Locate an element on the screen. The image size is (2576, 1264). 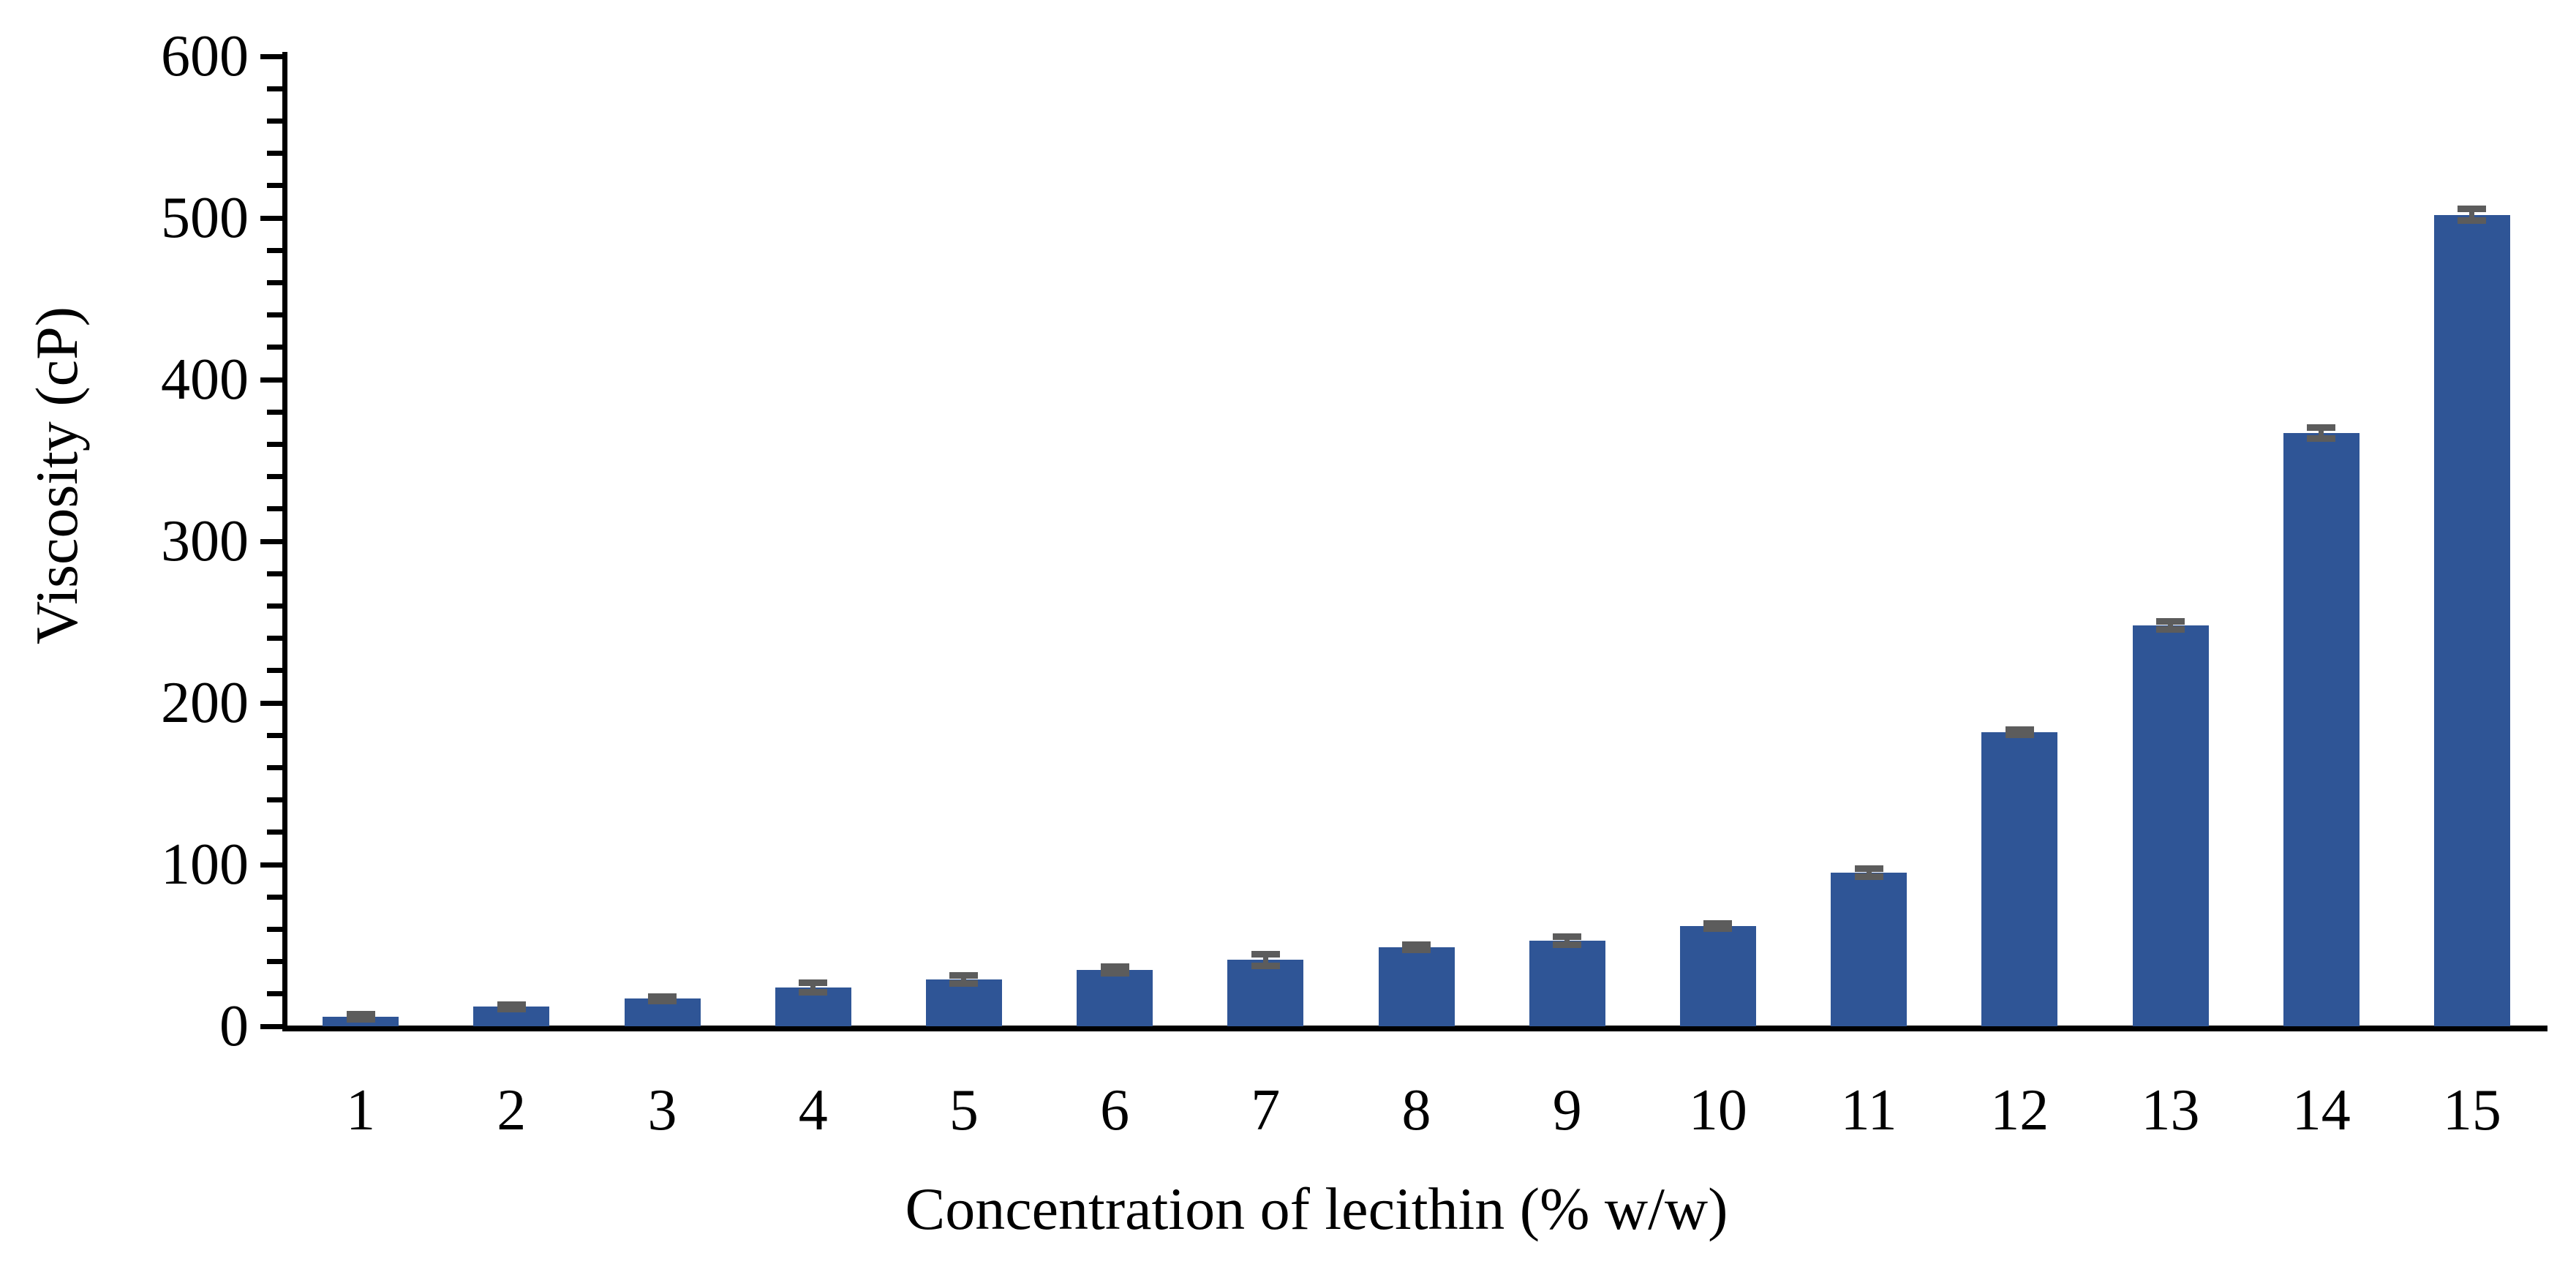
x-tick-label: 11 is located at coordinates (1868, 1110).